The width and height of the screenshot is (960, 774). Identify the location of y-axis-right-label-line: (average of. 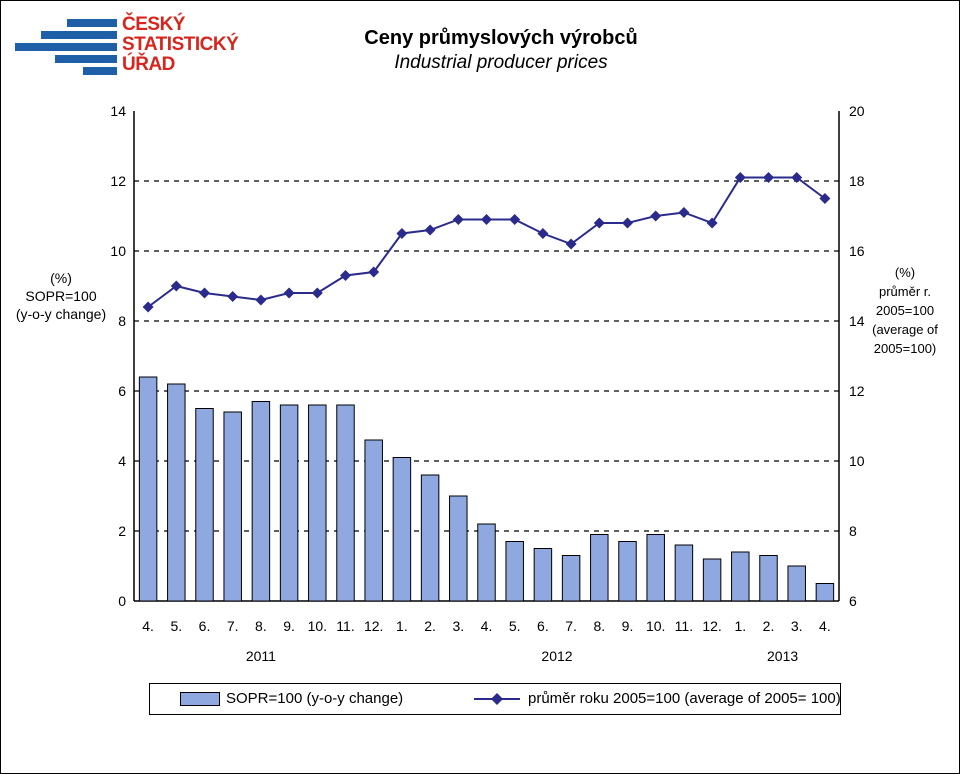
(905, 329).